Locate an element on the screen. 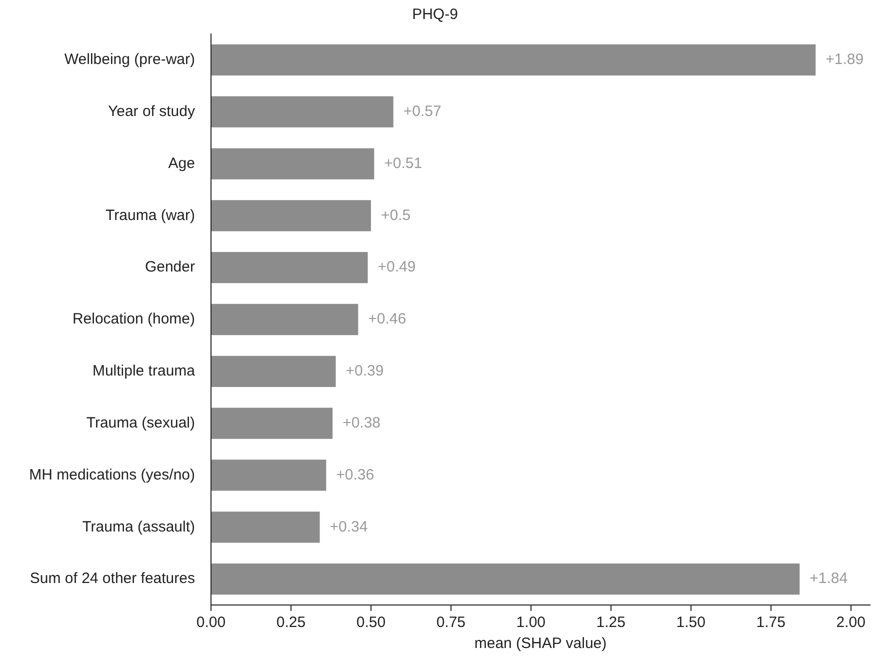 This screenshot has height=661, width=878. data-label: +0.49 is located at coordinates (397, 267).